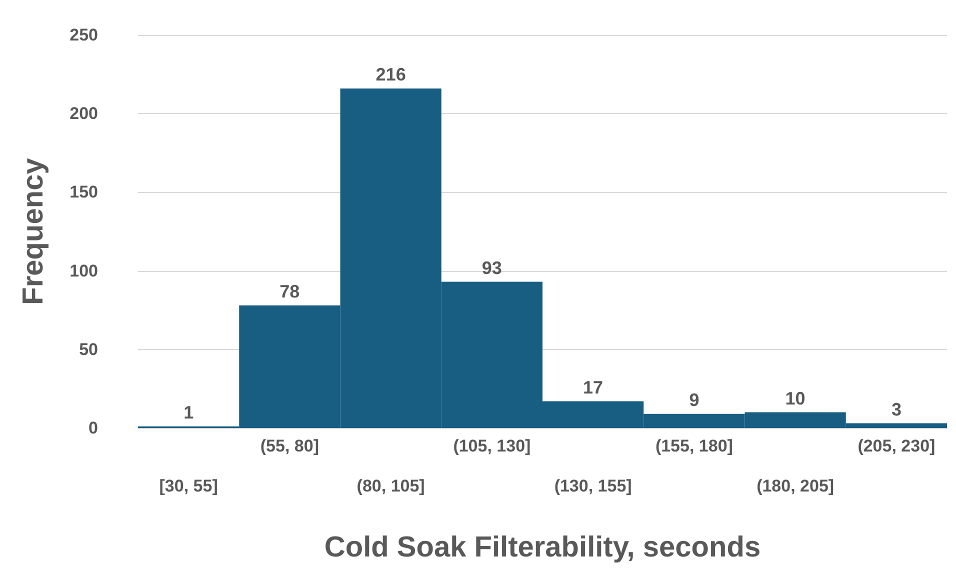 This screenshot has height=578, width=956. I want to click on data-label: 17, so click(593, 387).